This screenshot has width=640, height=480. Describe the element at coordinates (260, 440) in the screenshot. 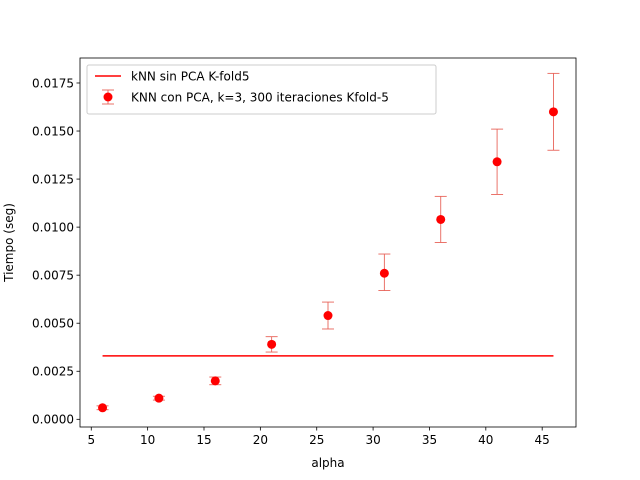

I see `x-tick-label: 20` at that location.